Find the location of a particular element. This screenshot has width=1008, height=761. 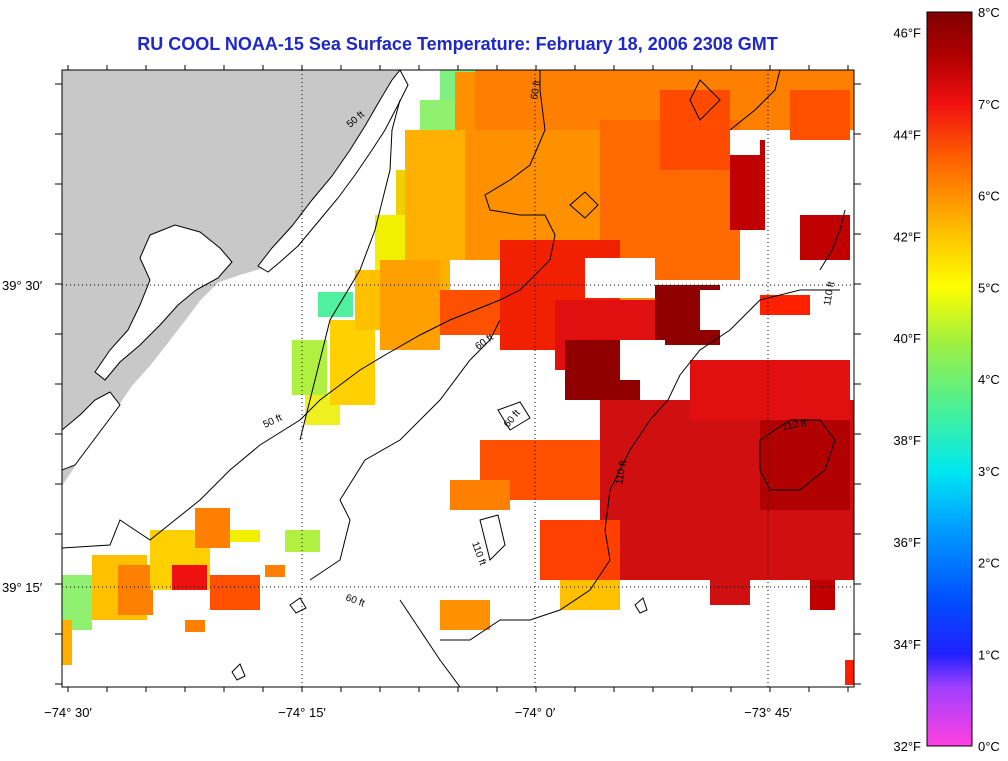

colorbar-c-label: 2°C is located at coordinates (989, 563).